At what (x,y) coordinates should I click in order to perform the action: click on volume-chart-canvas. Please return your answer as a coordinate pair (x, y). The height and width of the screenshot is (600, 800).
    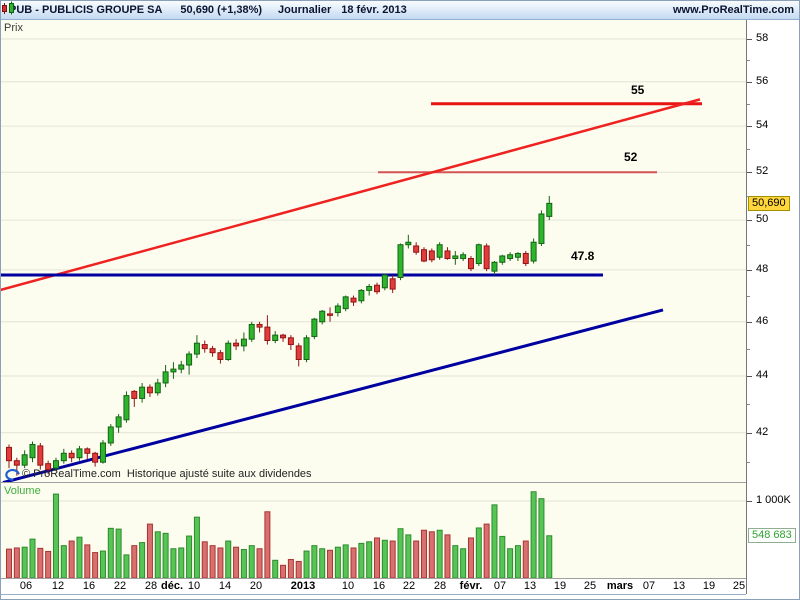
    Looking at the image, I should click on (373, 530).